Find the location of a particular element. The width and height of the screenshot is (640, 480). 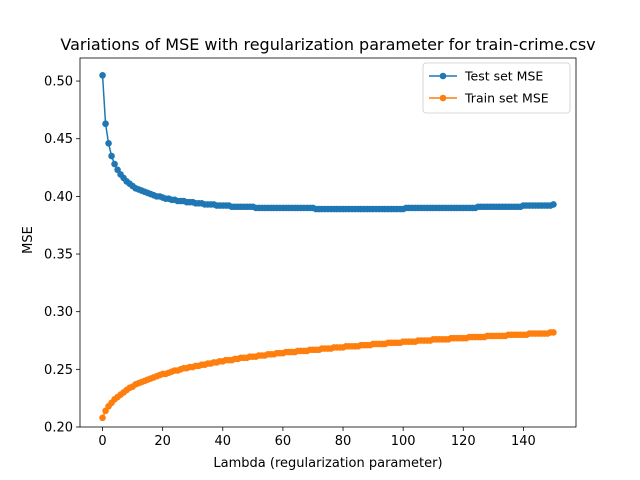

x-tick-label: 40 is located at coordinates (223, 441).